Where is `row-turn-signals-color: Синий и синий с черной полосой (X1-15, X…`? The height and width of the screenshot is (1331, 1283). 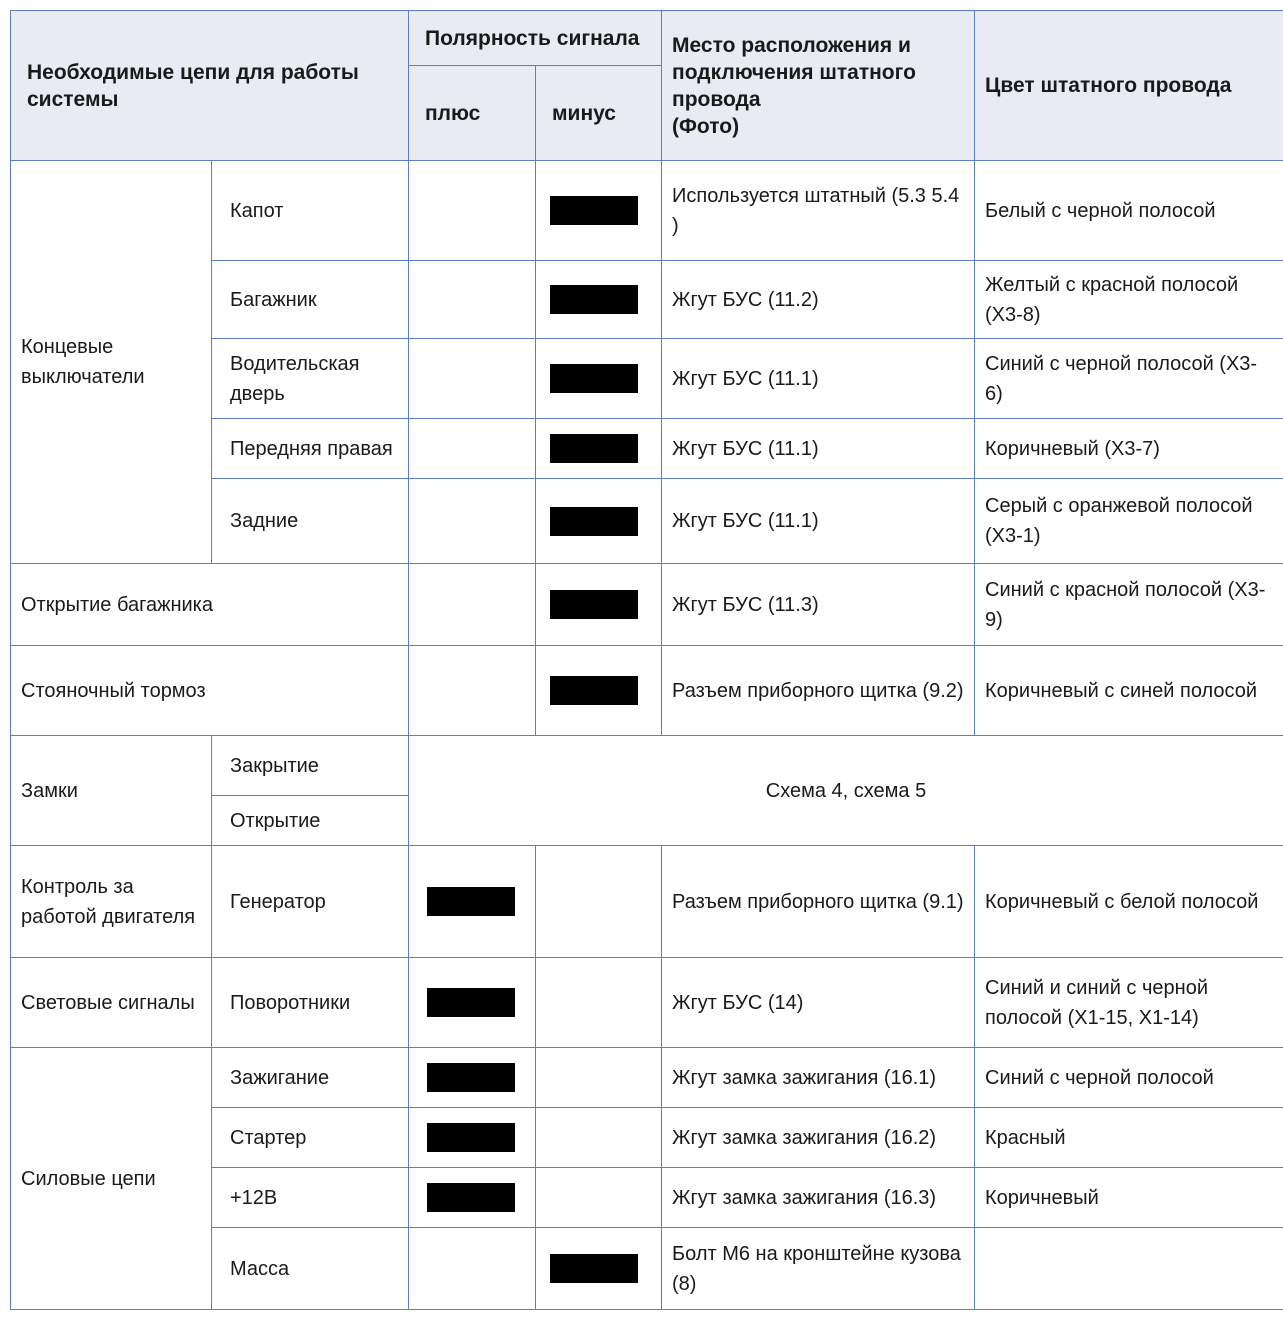
row-turn-signals-color: Синий и синий с черной полосой (X1-15, X… is located at coordinates (1128, 1002).